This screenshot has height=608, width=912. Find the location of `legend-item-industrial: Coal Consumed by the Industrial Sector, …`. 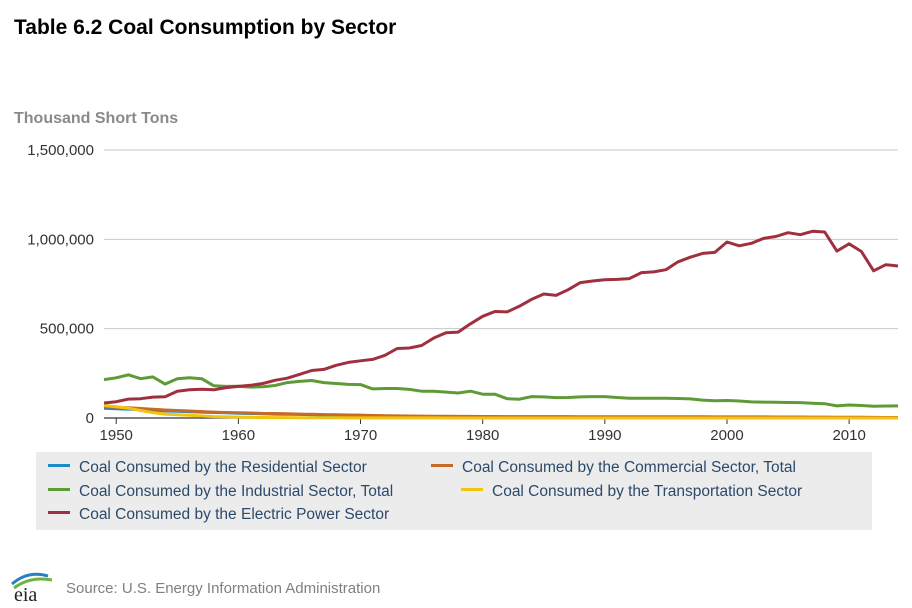

legend-item-industrial: Coal Consumed by the Industrial Sector, … is located at coordinates (220, 492).